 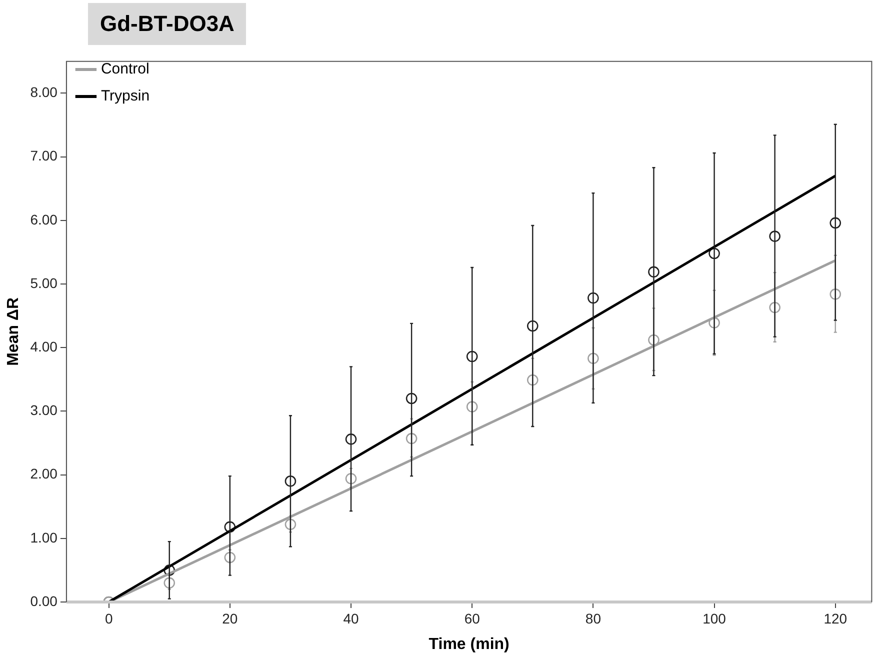 What do you see at coordinates (472, 618) in the screenshot?
I see `x-tick-label: 60` at bounding box center [472, 618].